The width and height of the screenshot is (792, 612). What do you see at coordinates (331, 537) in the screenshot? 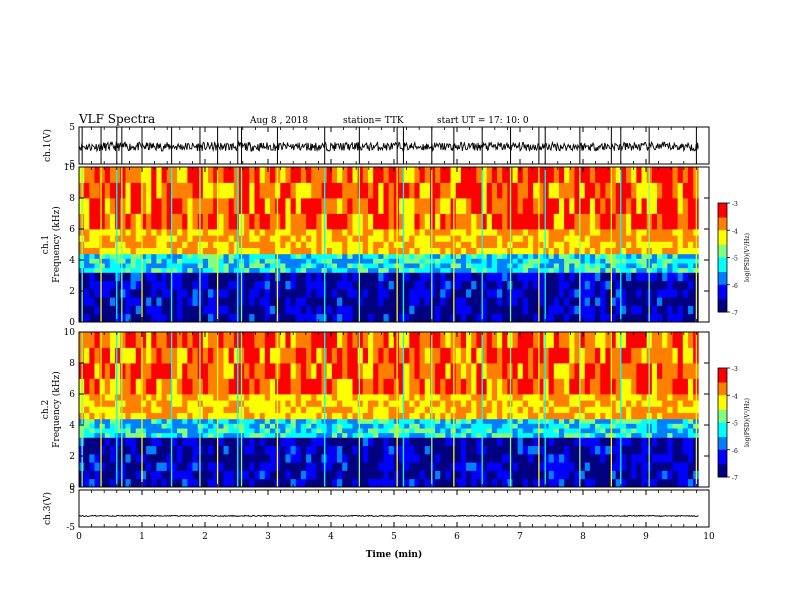
I see `x-tick-label: 4` at bounding box center [331, 537].